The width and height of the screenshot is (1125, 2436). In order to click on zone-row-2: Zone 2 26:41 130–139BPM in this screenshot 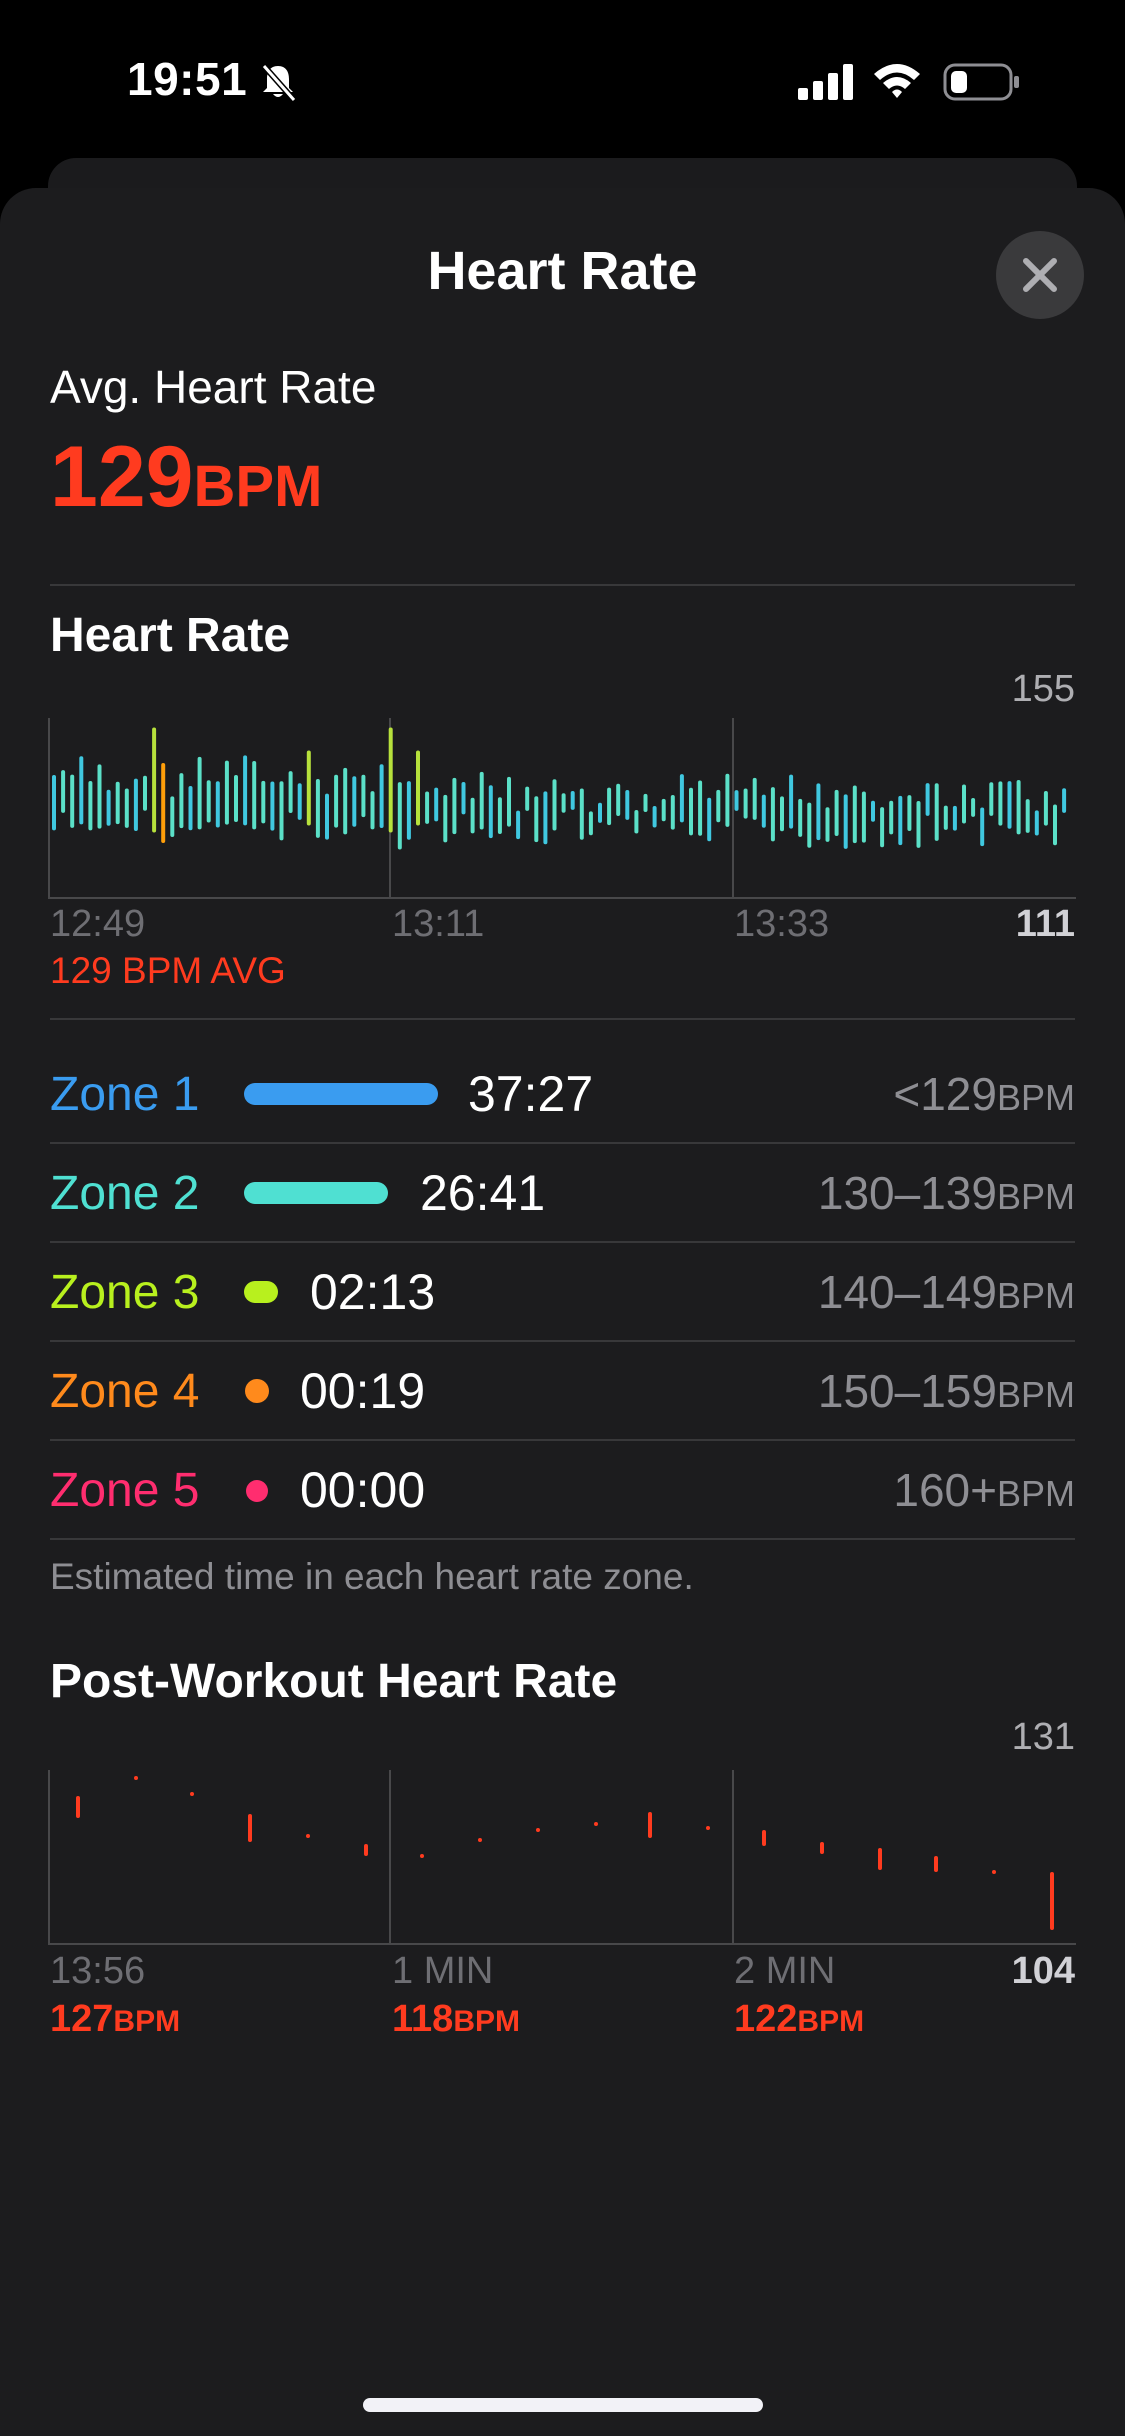, I will do `click(562, 1195)`.